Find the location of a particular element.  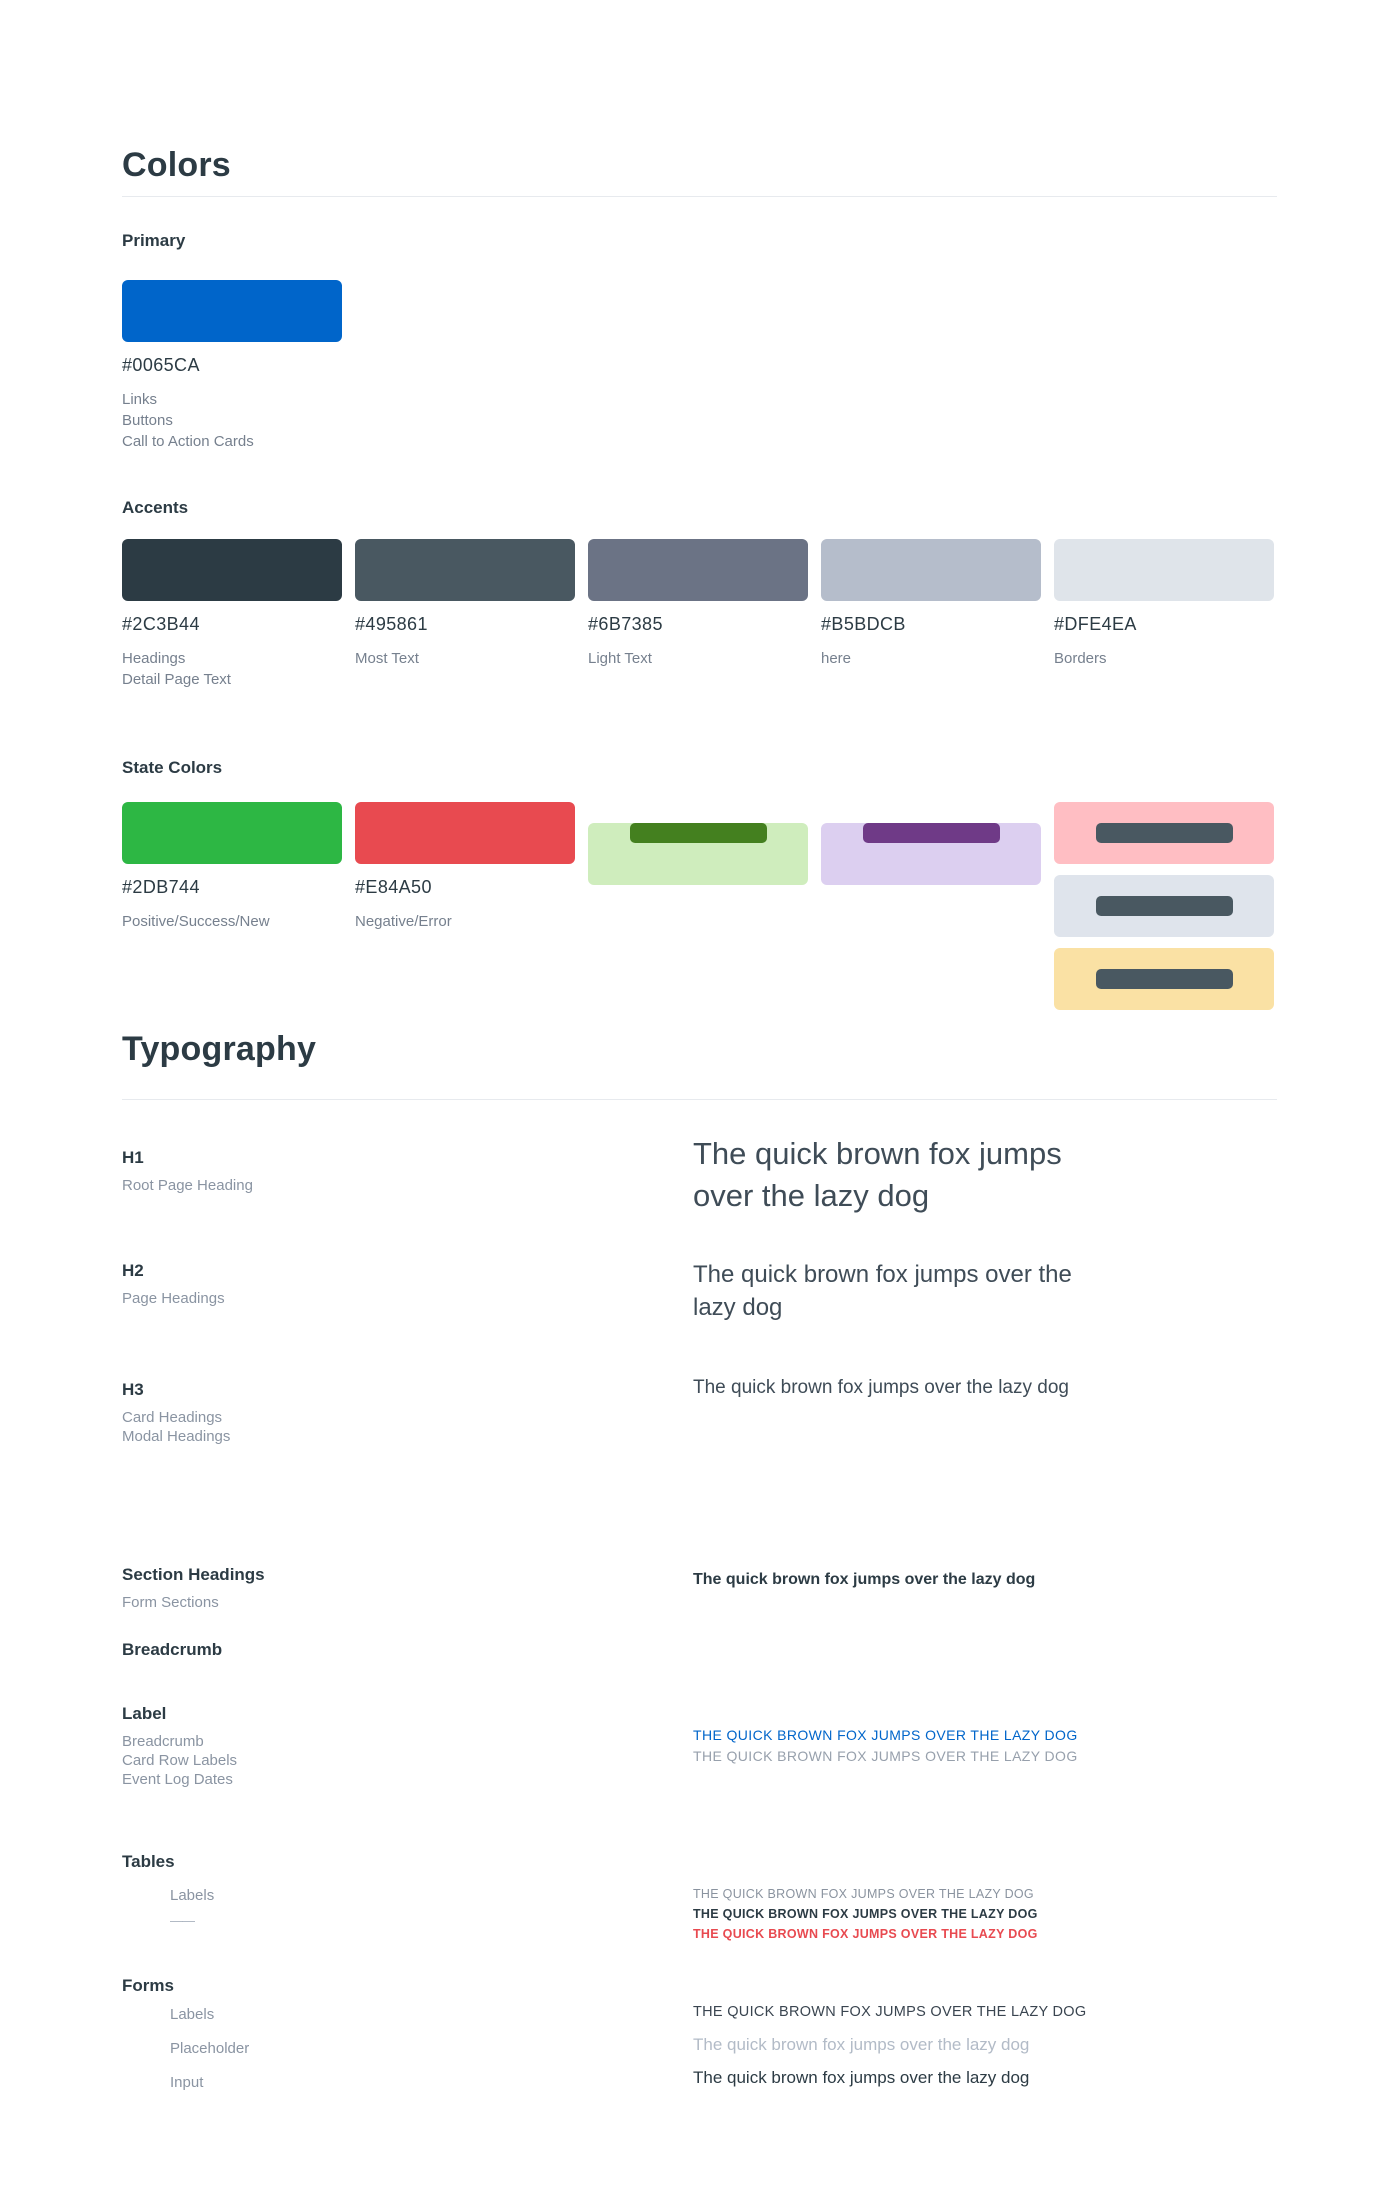

forms-sublabel-input: Input is located at coordinates (187, 2082).